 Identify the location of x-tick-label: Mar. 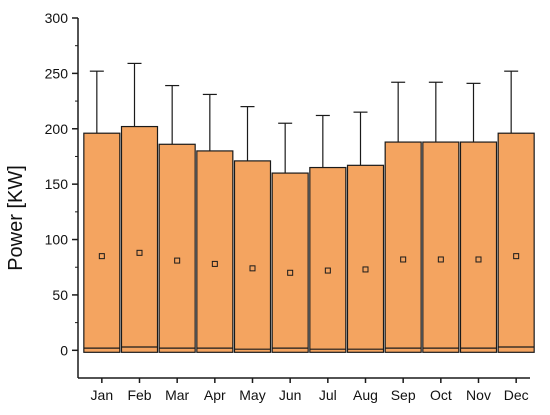
(177, 395).